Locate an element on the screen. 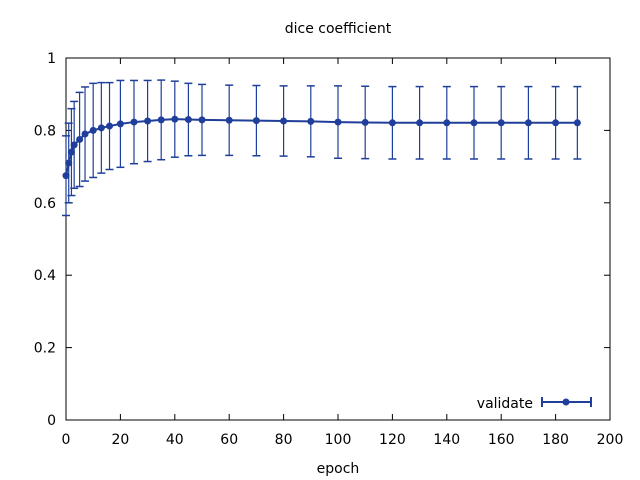 This screenshot has height=480, width=640. x-tick-label: 20 is located at coordinates (120, 440).